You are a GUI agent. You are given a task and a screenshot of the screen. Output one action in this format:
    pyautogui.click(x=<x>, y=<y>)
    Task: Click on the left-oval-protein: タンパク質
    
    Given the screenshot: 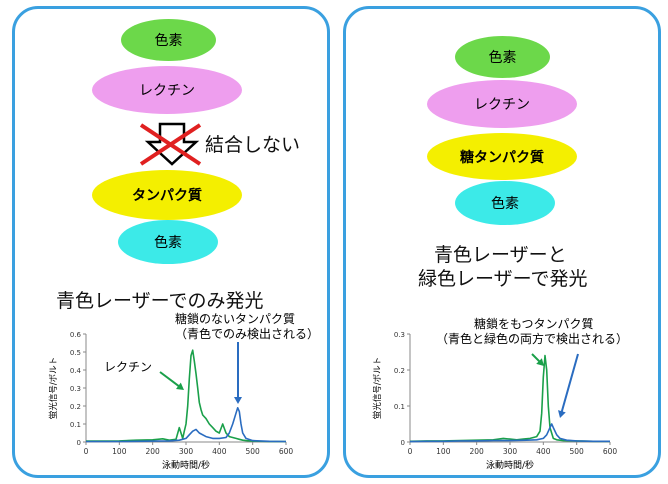 What is the action you would take?
    pyautogui.click(x=167, y=195)
    